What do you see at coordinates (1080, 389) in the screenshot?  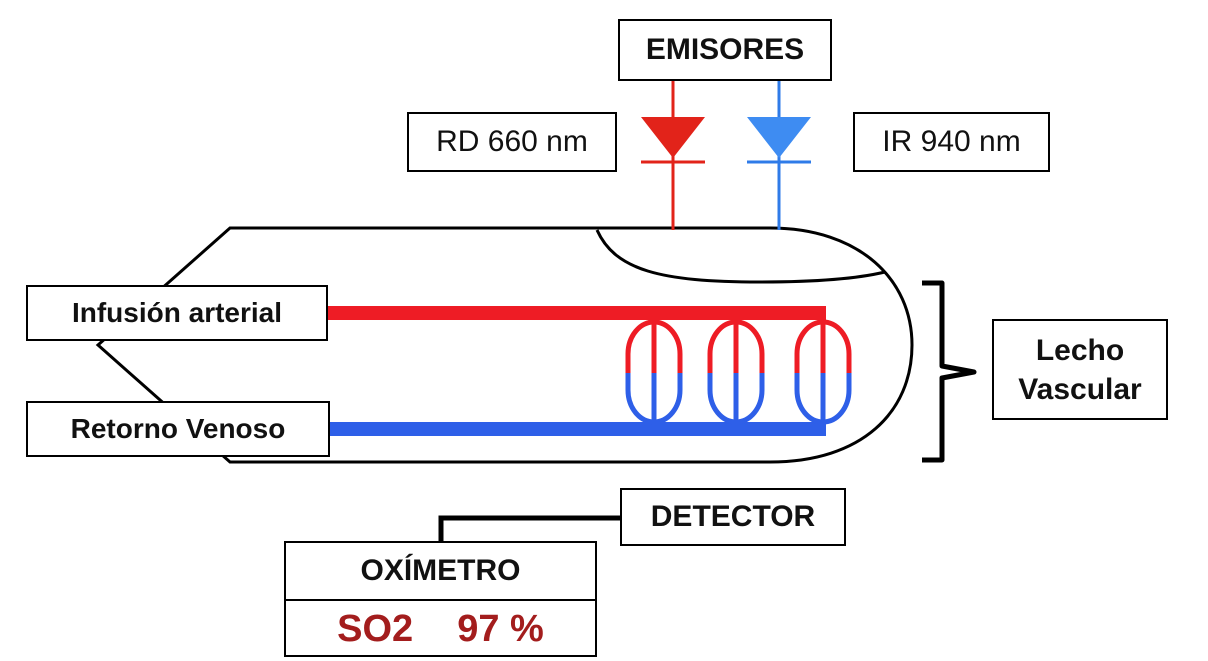 I see `vascular-bed-line2: Vascular` at bounding box center [1080, 389].